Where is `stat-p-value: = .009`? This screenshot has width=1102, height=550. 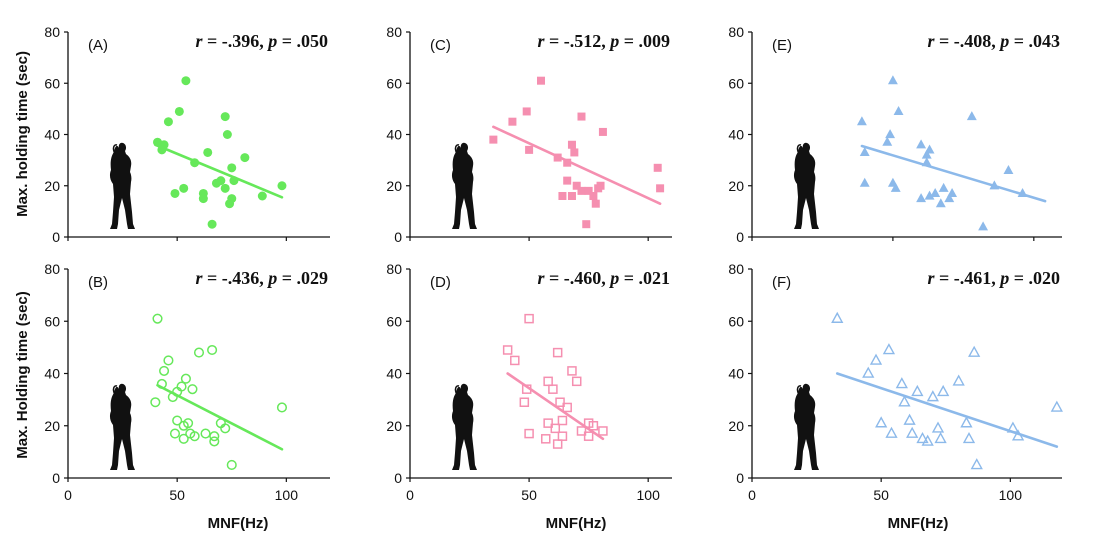
stat-p-value: = .009 is located at coordinates (644, 41).